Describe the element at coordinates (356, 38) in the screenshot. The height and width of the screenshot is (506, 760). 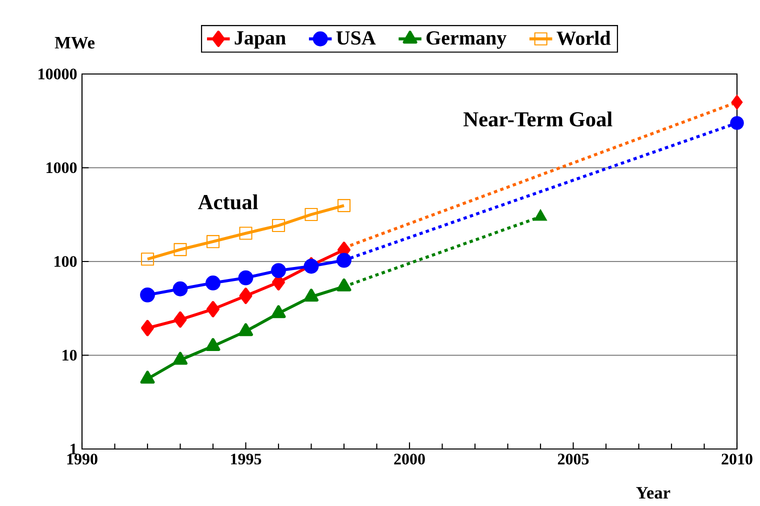
I see `legend-label: USA` at that location.